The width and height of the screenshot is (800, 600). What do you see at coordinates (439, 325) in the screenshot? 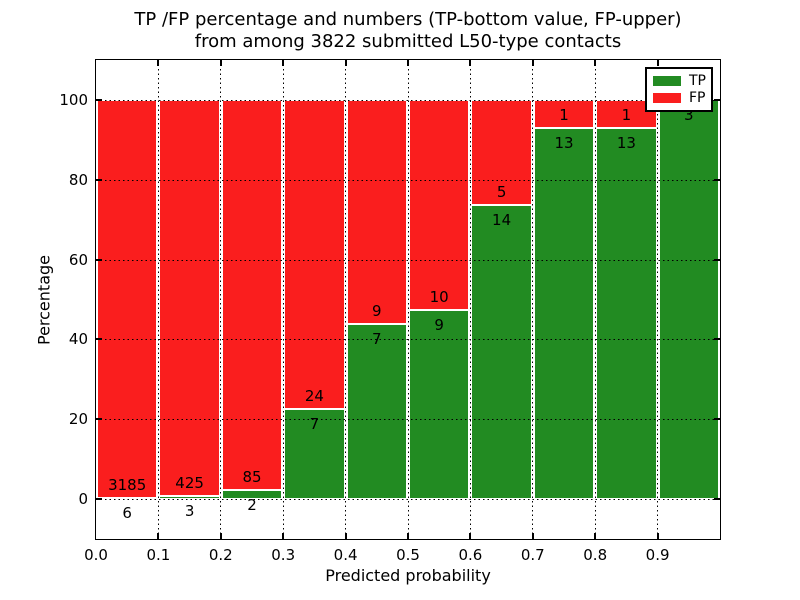
I see `bar-tp-count-label: 9` at bounding box center [439, 325].